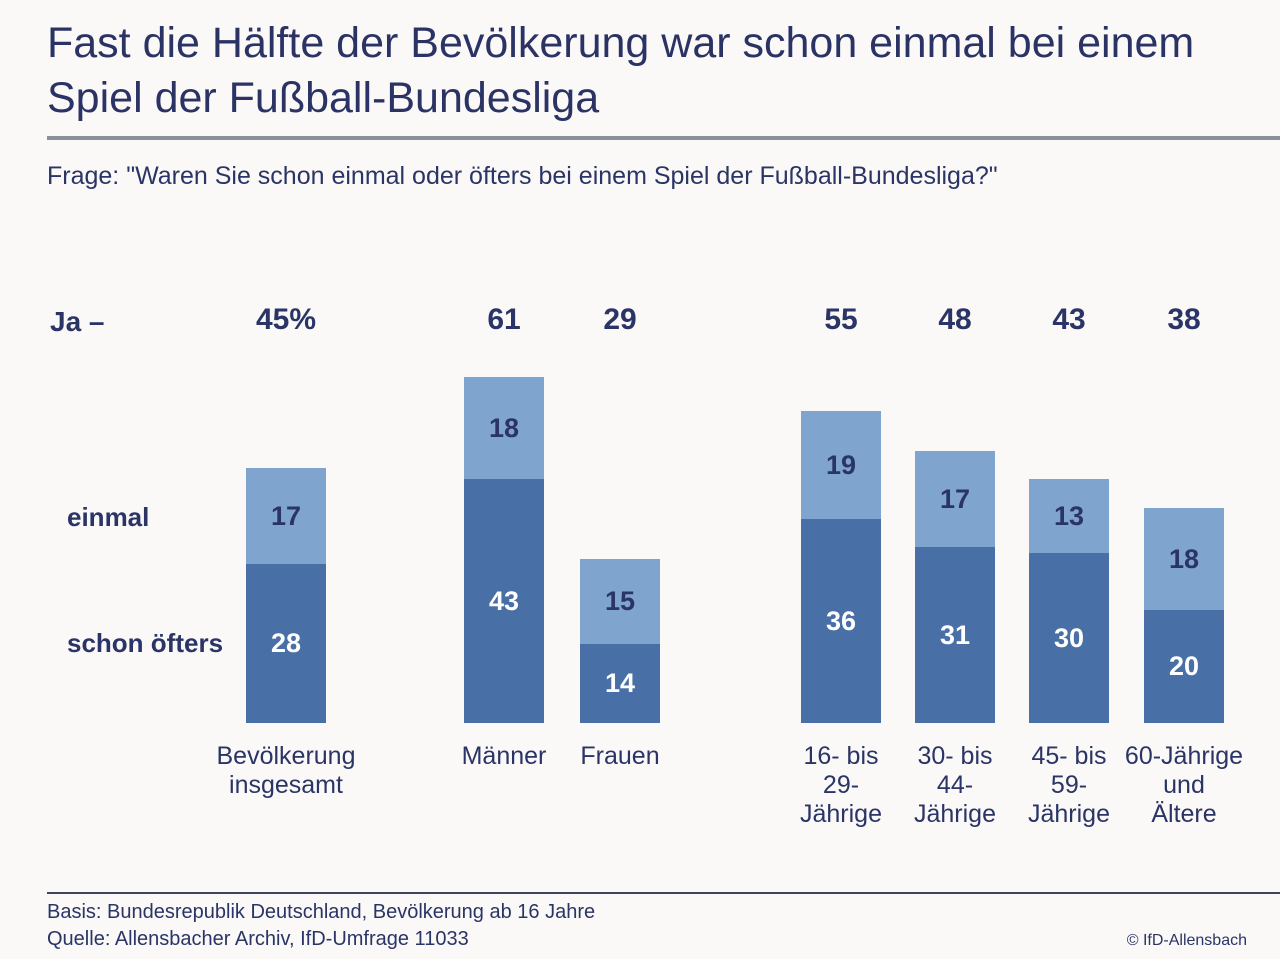  I want to click on bar-total-label: 38, so click(1184, 319).